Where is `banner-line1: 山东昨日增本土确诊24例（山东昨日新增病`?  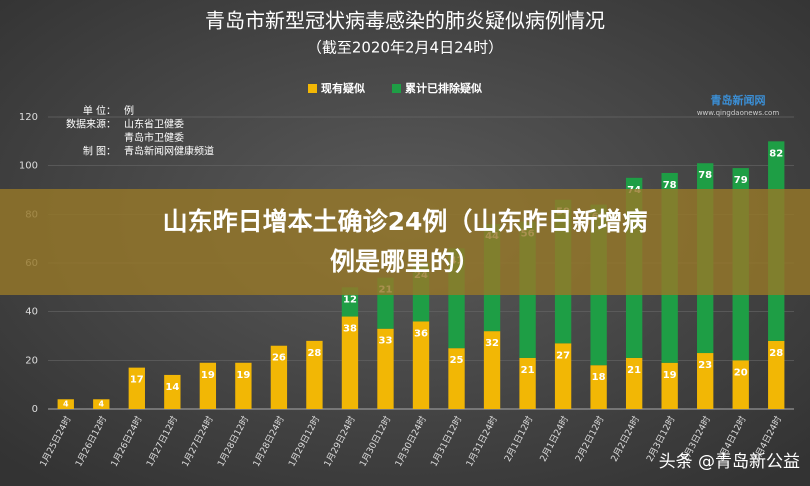
banner-line1: 山东昨日增本土确诊24例（山东昨日新增病 is located at coordinates (405, 221).